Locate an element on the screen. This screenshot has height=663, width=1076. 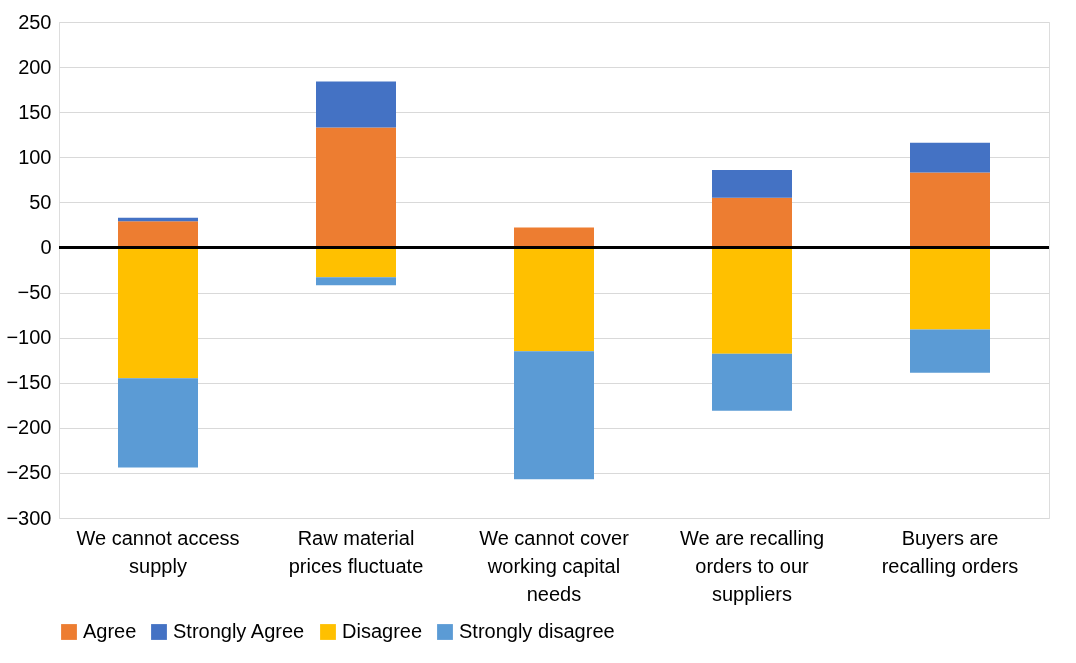
x-tick-label: Buyers are recalling orders is located at coordinates (950, 551).